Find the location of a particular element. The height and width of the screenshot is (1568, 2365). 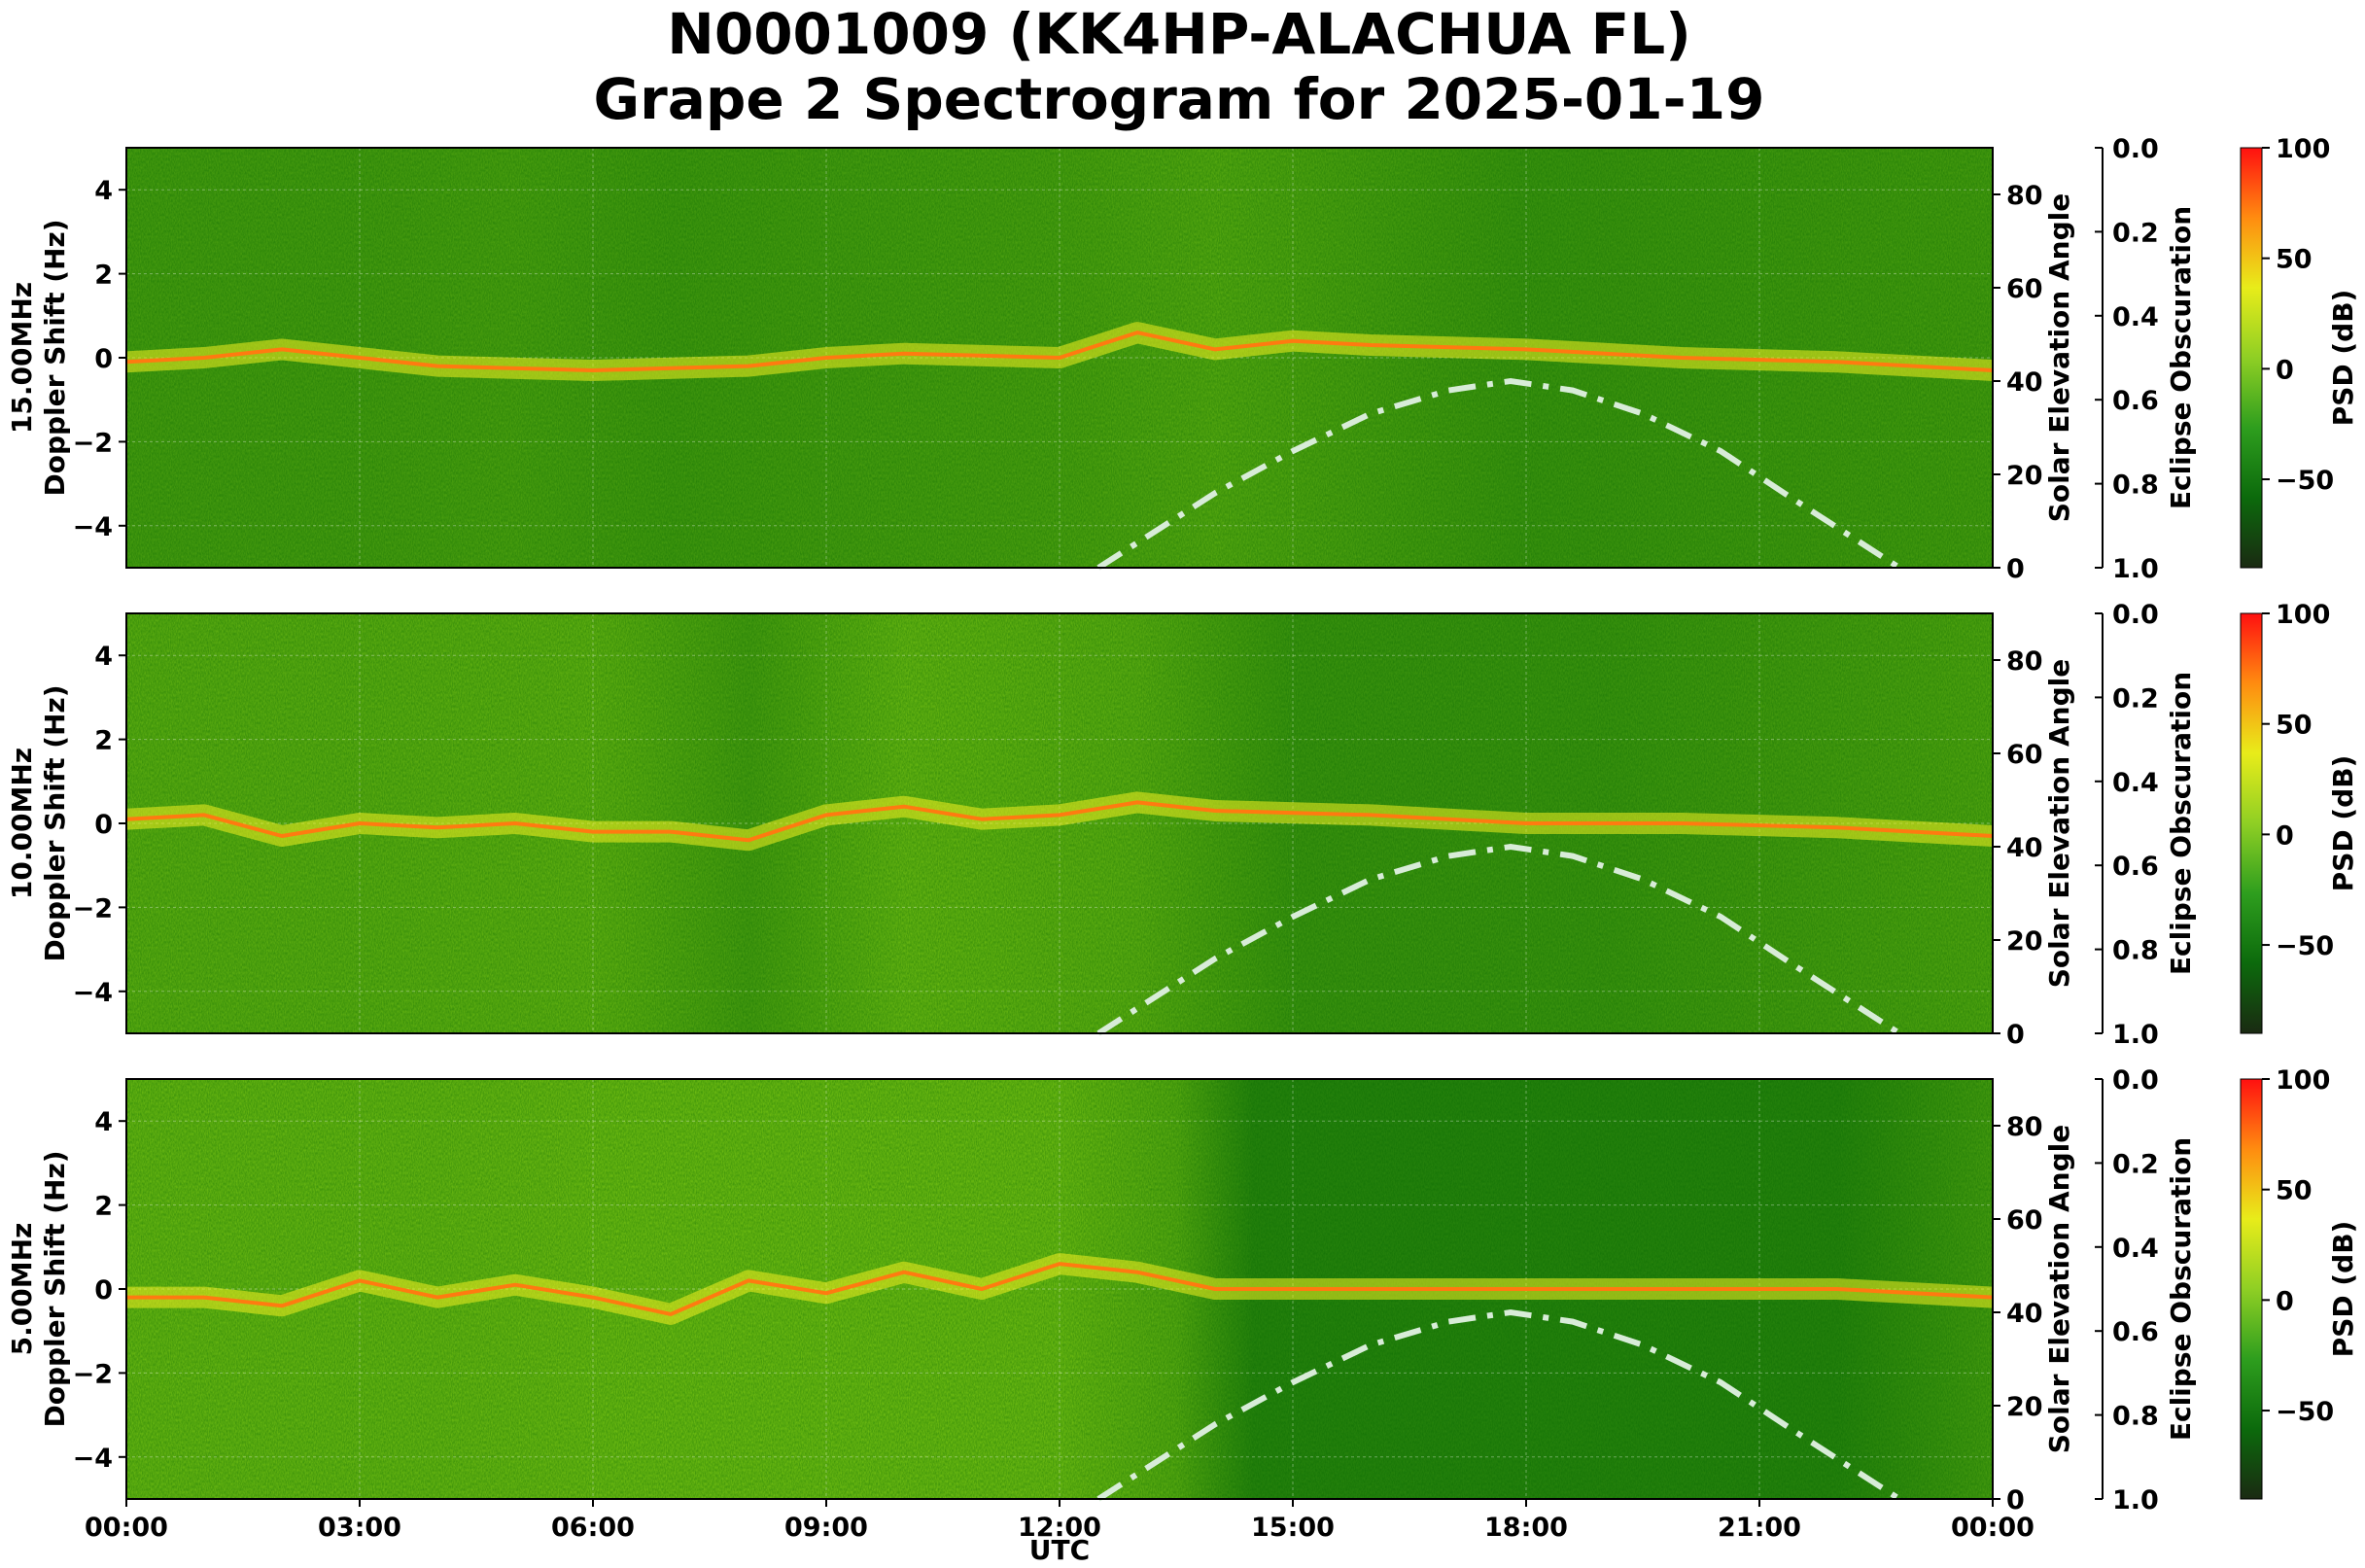

x-tick-label: 21:00 is located at coordinates (1759, 1528).